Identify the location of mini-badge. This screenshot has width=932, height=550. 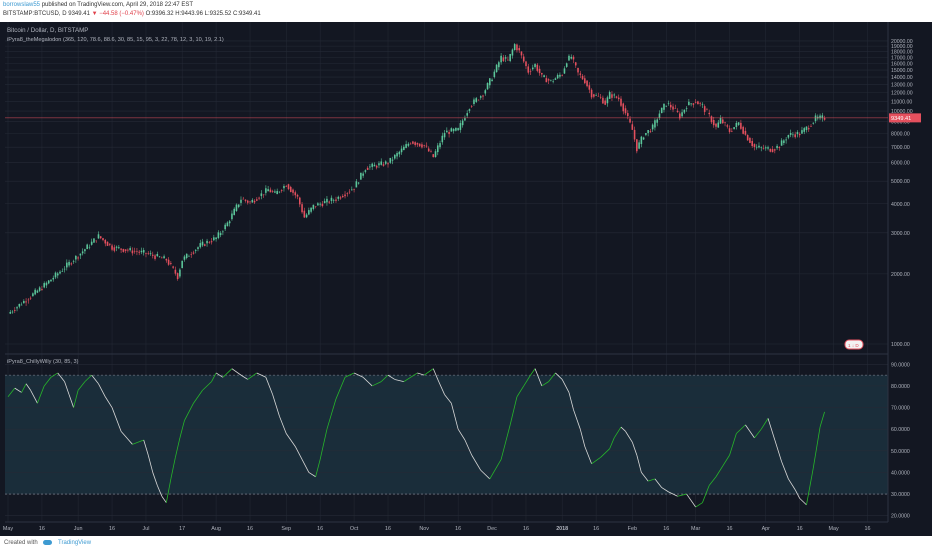
(854, 344).